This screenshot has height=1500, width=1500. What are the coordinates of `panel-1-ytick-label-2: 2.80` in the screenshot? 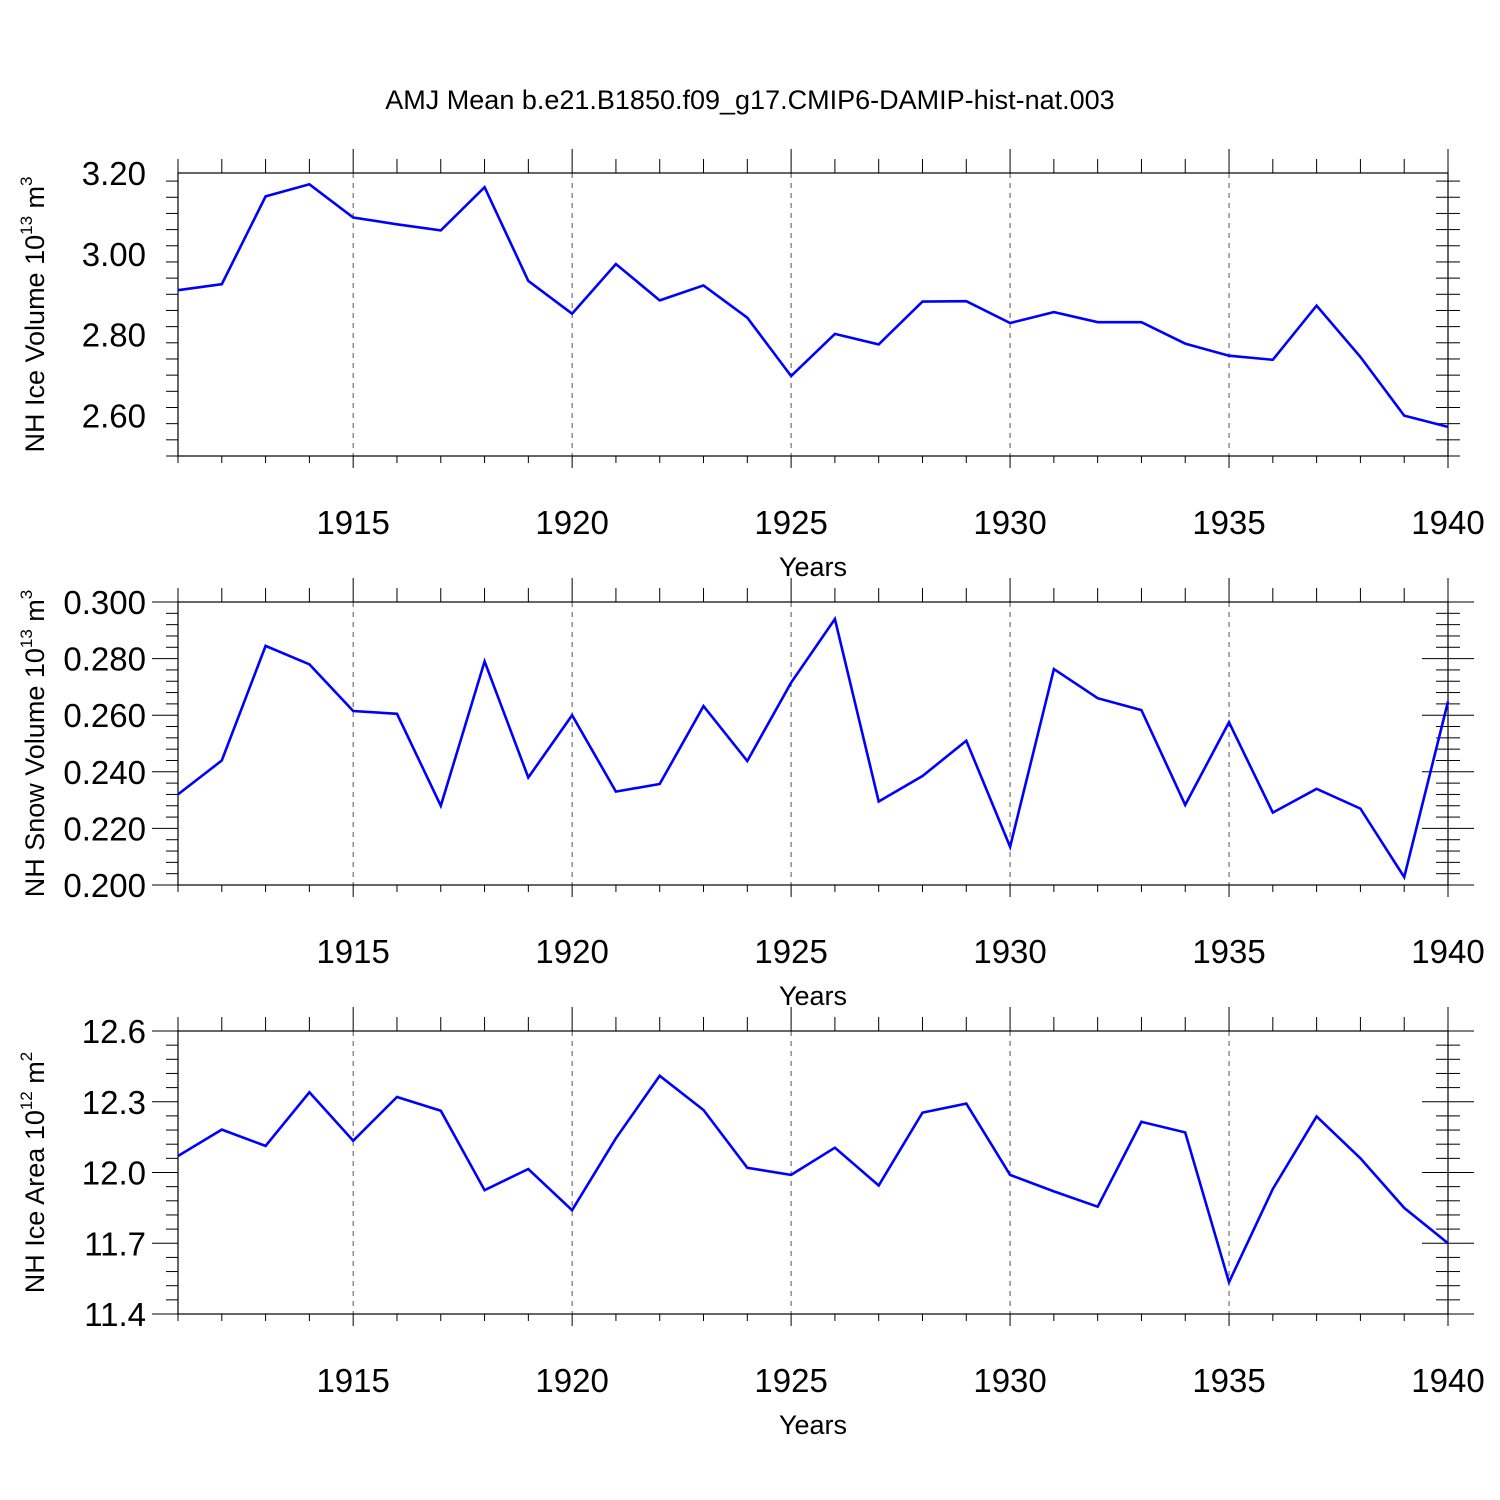 It's located at (114, 335).